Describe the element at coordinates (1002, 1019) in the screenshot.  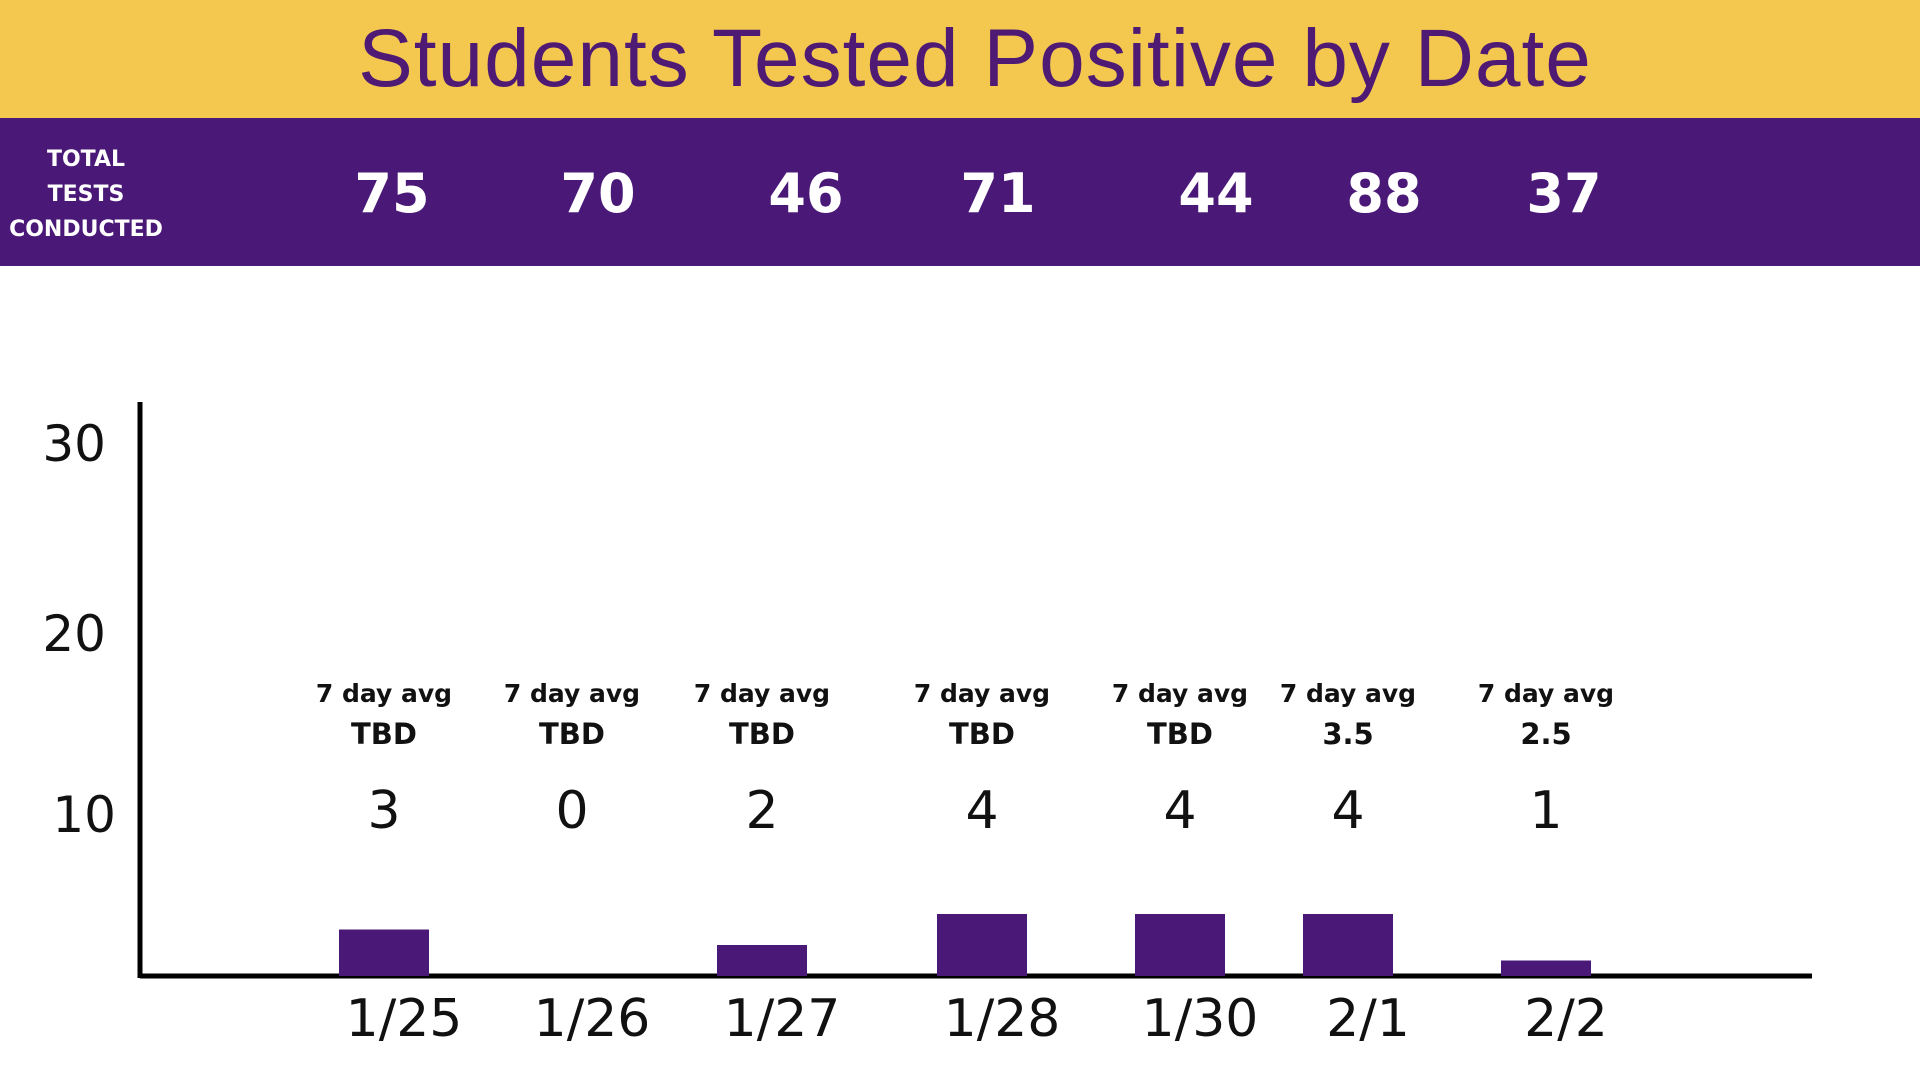
I see `x-tick-label: 1/28` at that location.